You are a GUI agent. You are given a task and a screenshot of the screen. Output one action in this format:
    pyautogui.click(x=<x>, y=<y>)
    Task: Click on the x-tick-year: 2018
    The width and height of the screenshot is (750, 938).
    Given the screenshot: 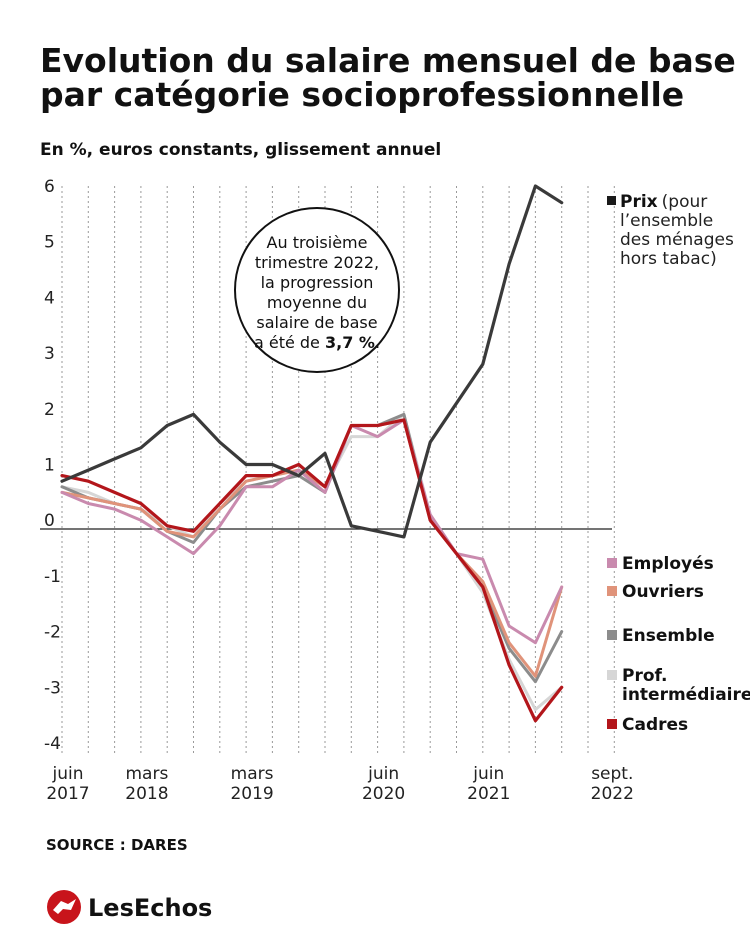 What is the action you would take?
    pyautogui.click(x=146, y=794)
    